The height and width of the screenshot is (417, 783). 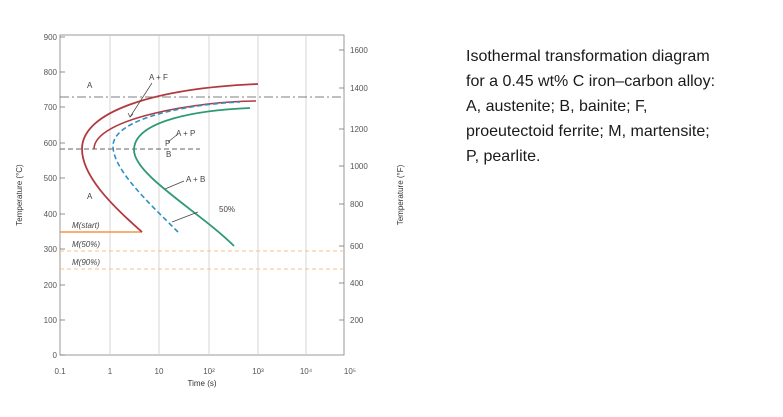 I want to click on caption-line: for a 0.45 wt% C iron–carbon alloy:, so click(x=591, y=81).